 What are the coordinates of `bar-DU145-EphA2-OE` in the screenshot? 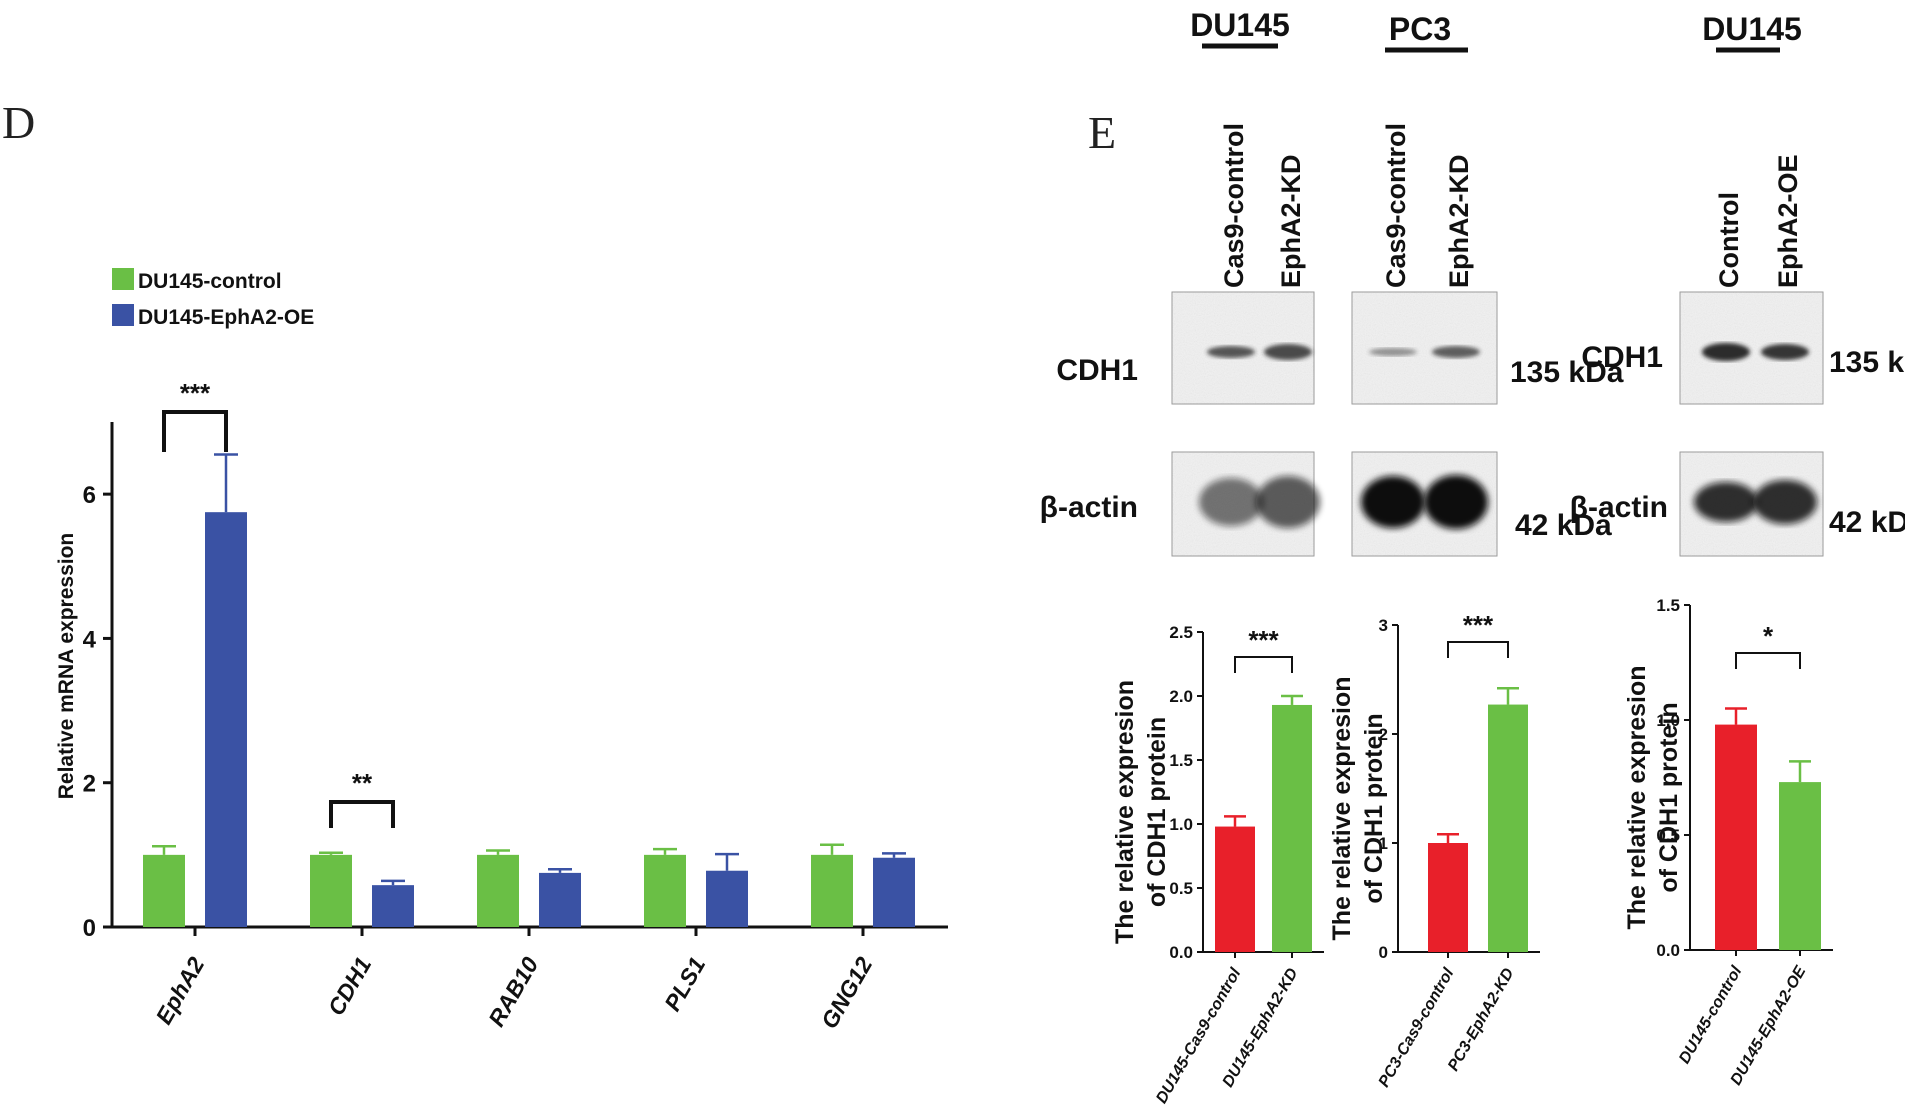 It's located at (1800, 866).